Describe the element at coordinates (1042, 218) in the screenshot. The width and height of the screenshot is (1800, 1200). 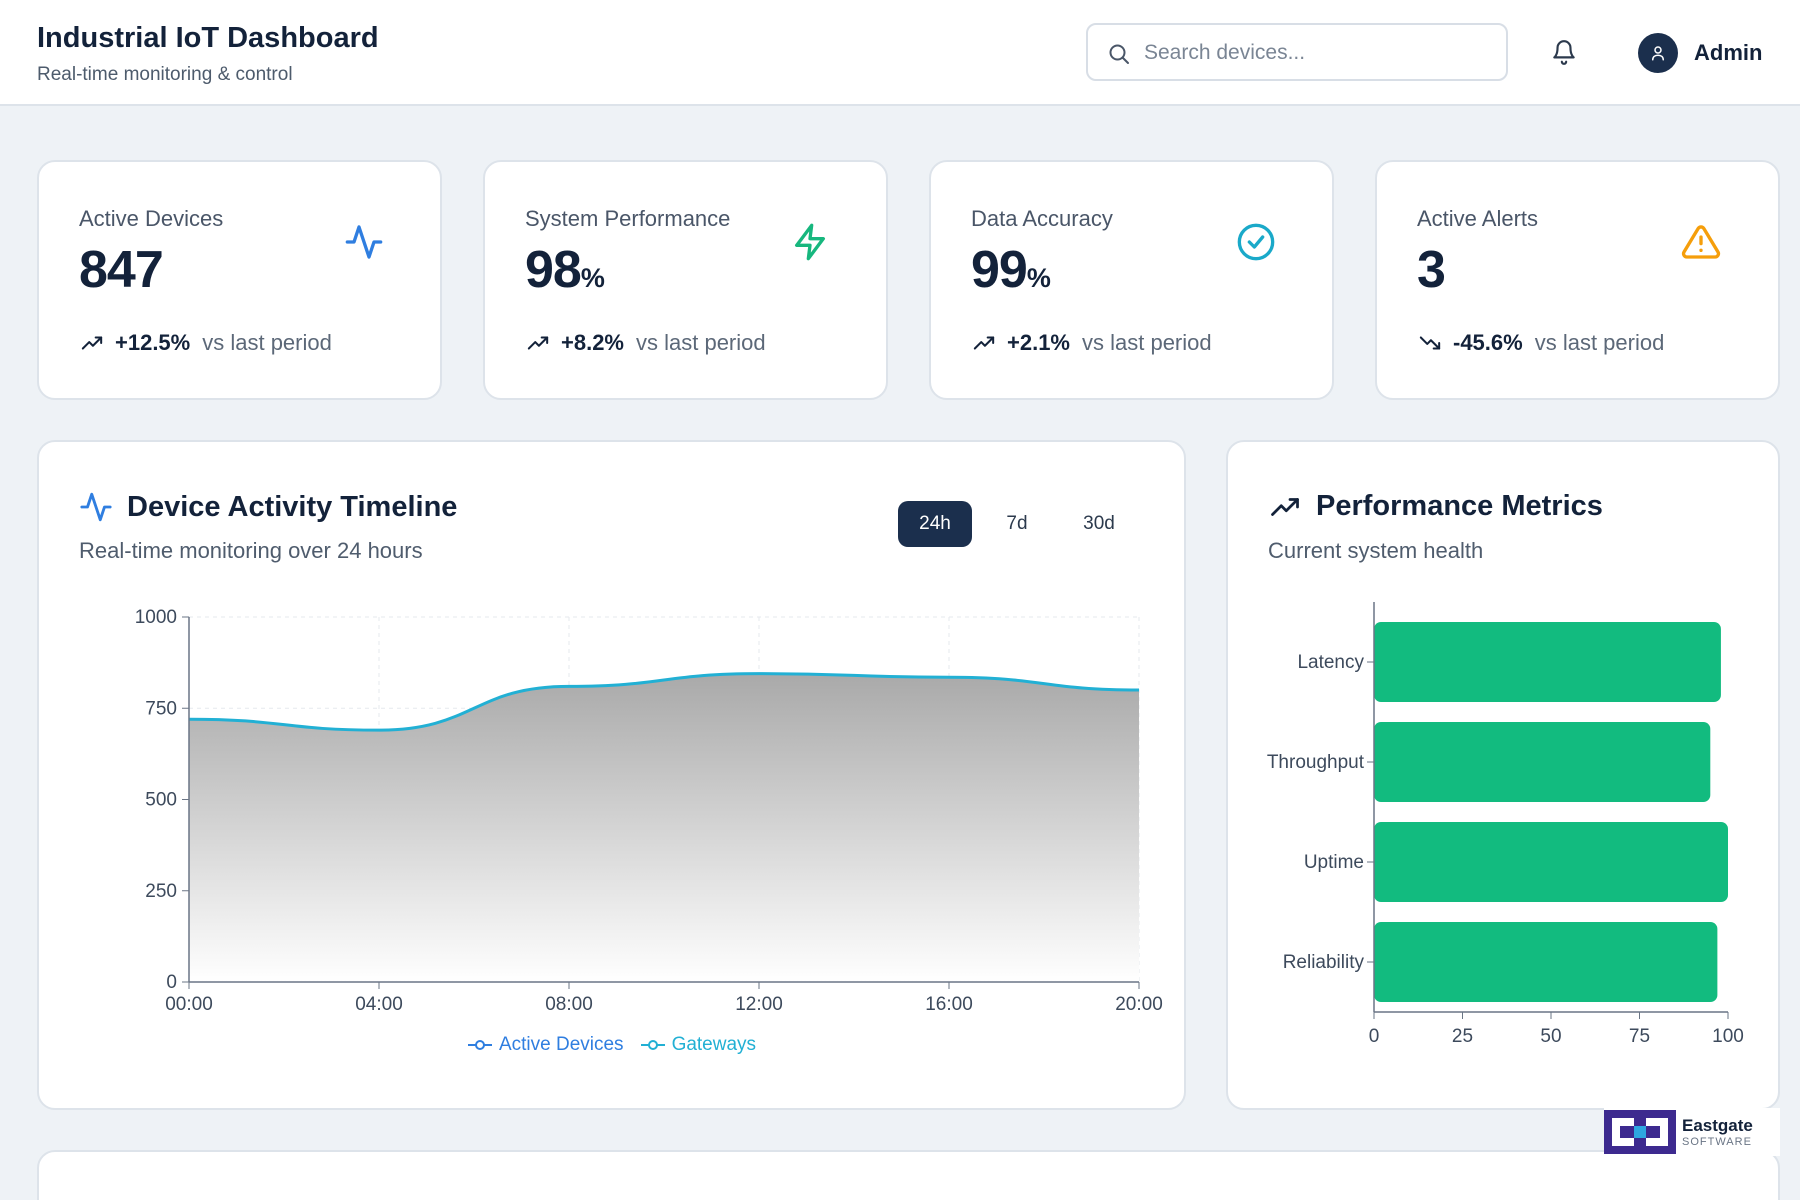
I see `stat-label: Data Accuracy` at that location.